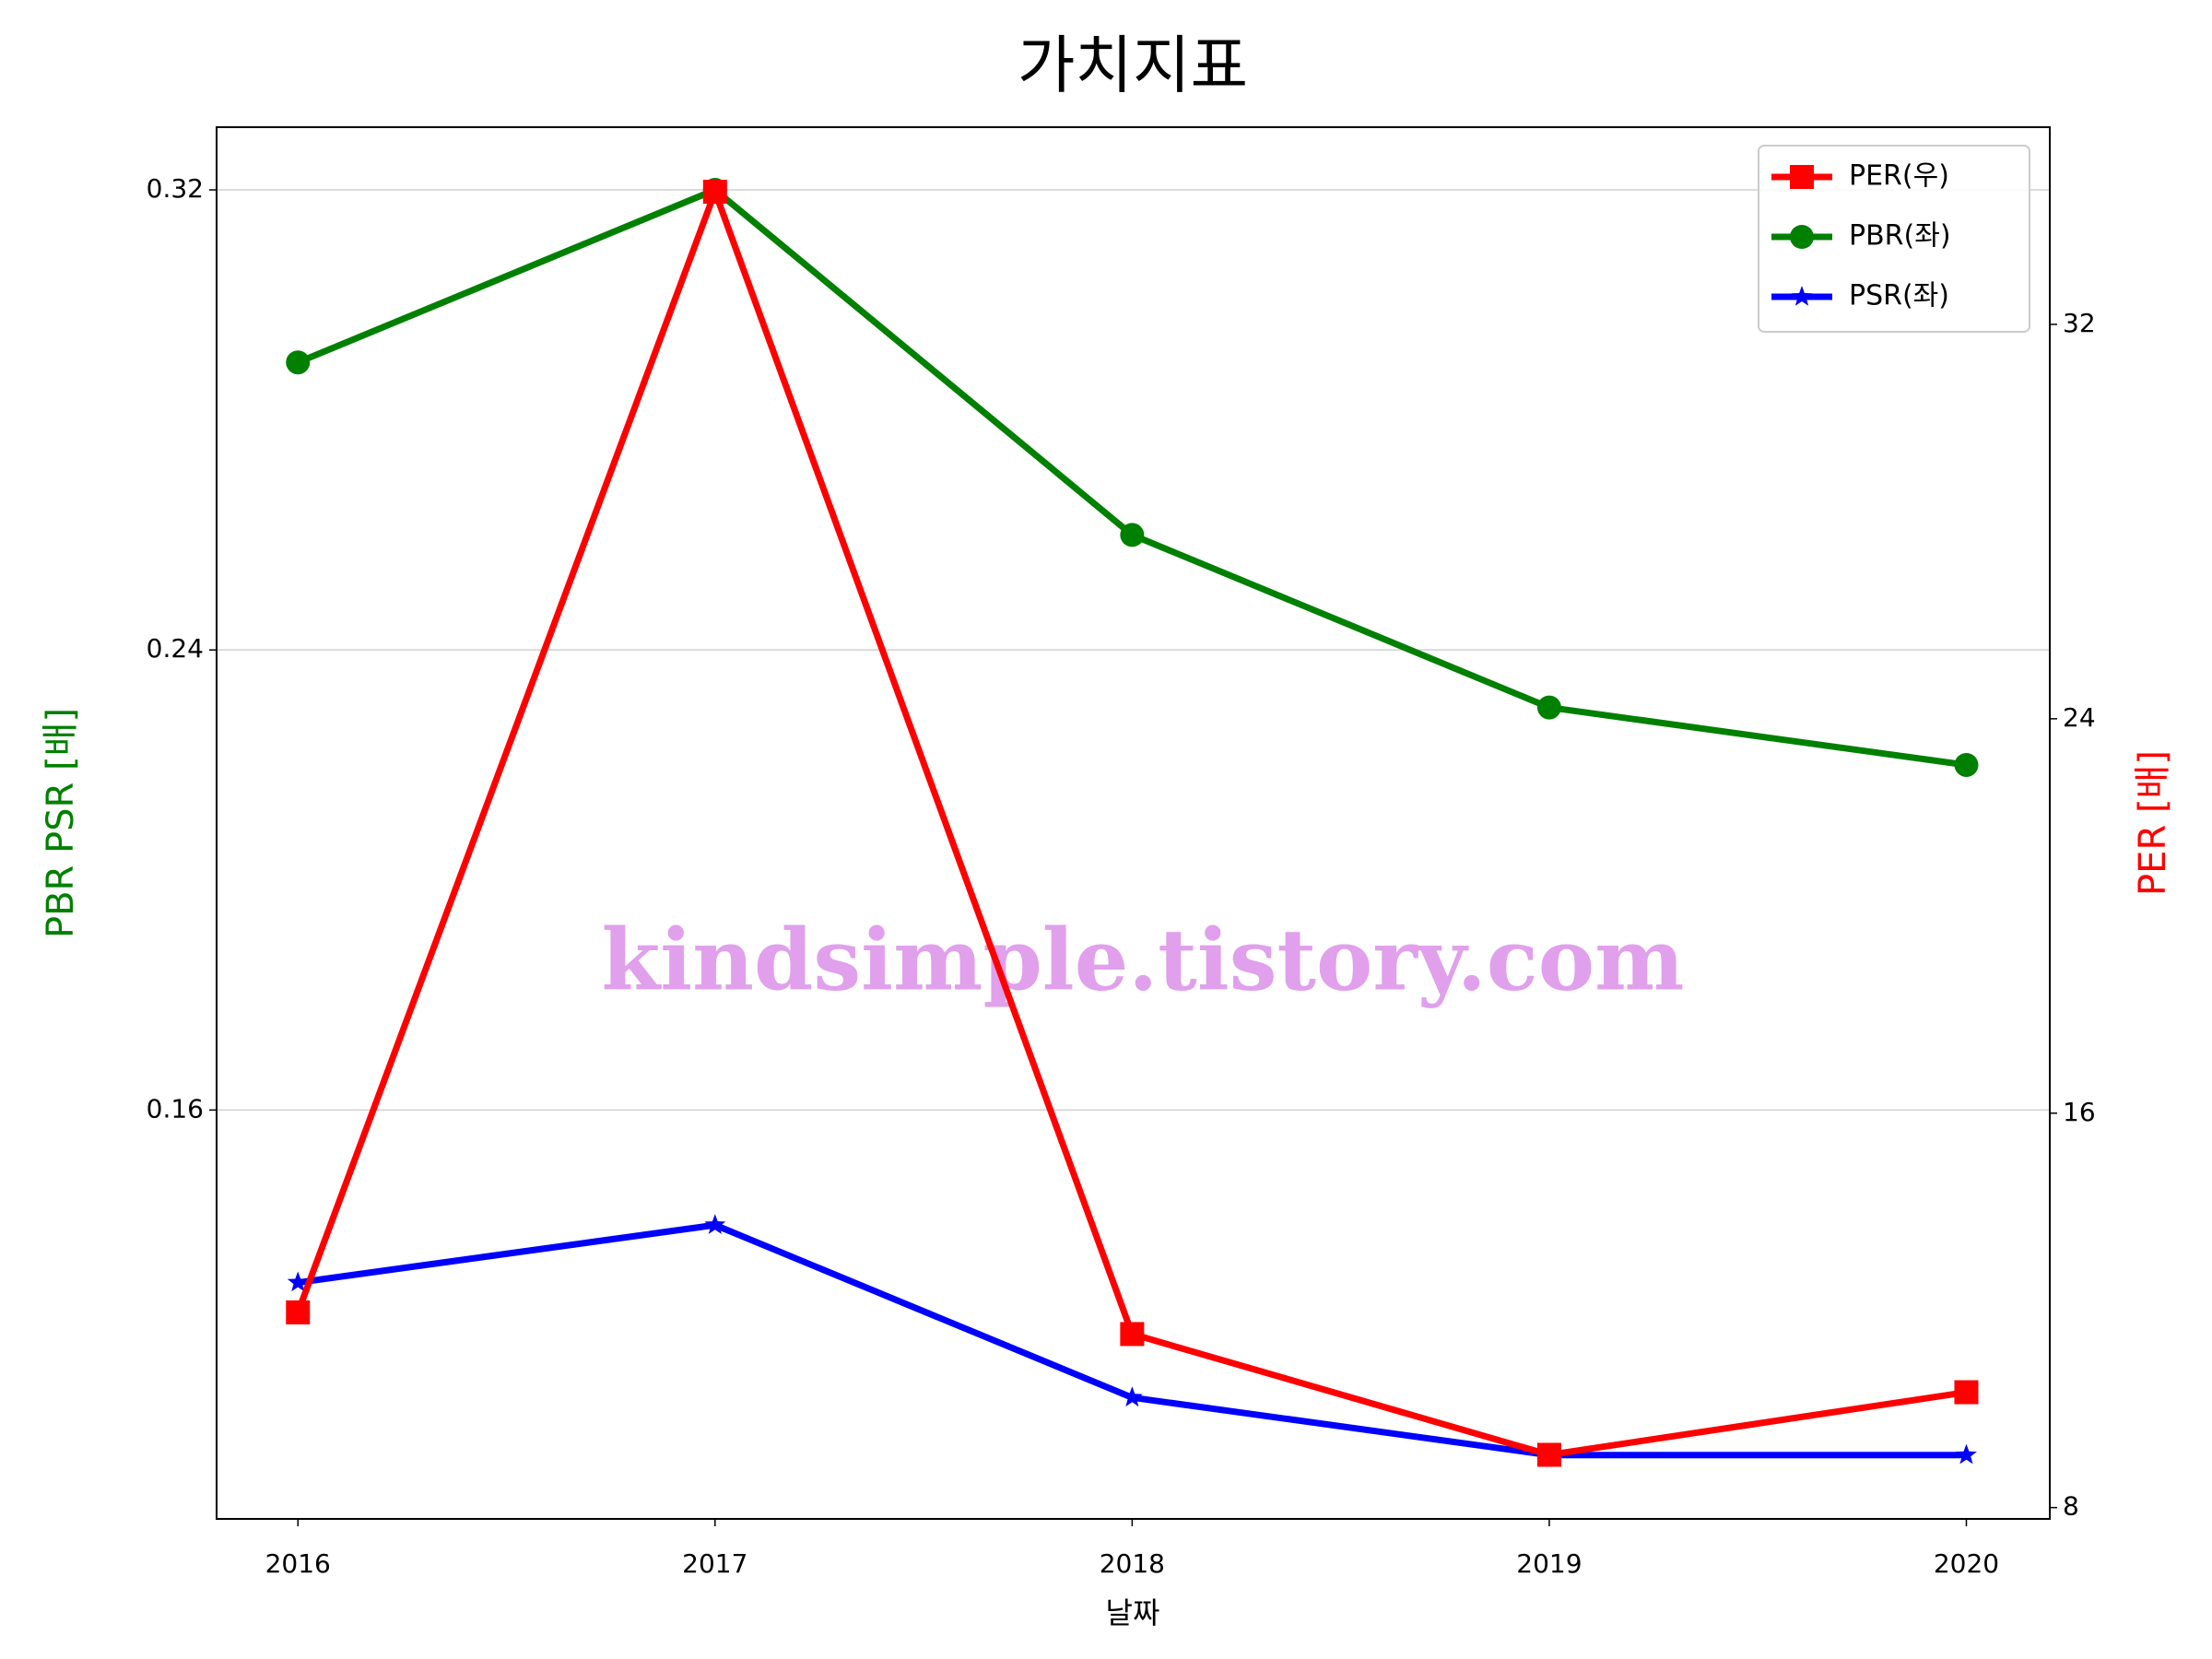  I want to click on y2-tick-label: 16, so click(2079, 1112).